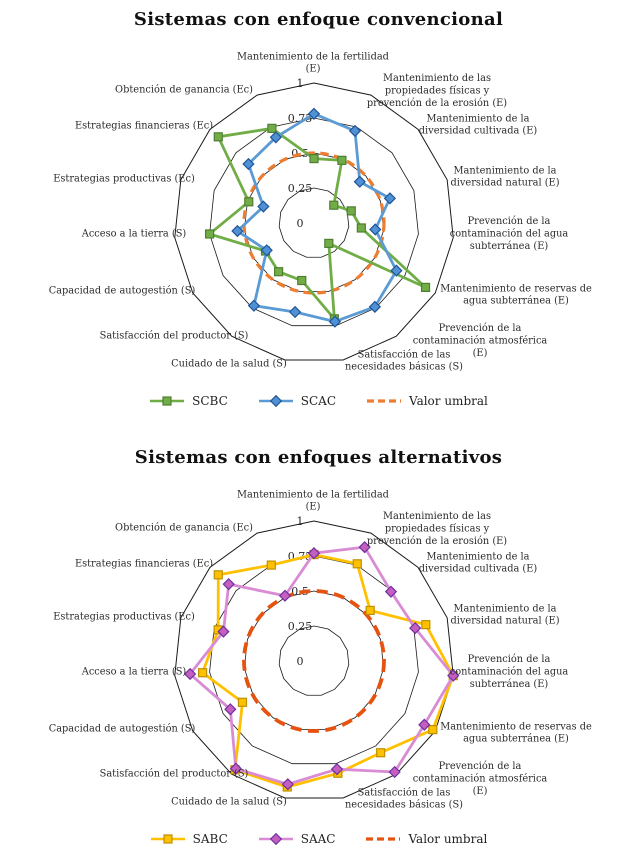 This screenshot has height=855, width=637. I want to click on legend-item-threshold: Valor umbral, so click(427, 401).